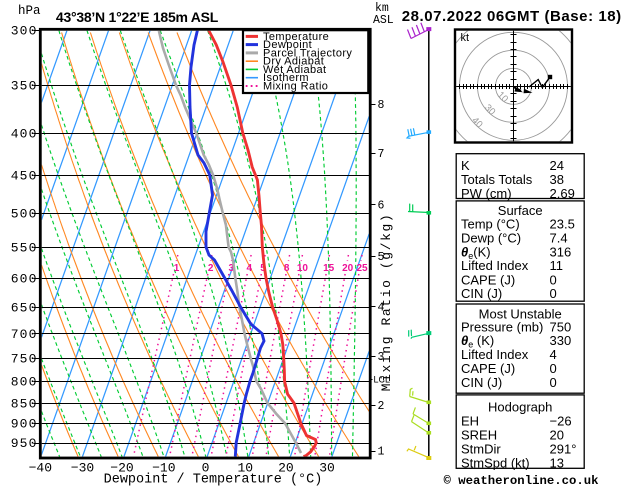 The image size is (629, 491). I want to click on svg-text: −26, so click(561, 421).